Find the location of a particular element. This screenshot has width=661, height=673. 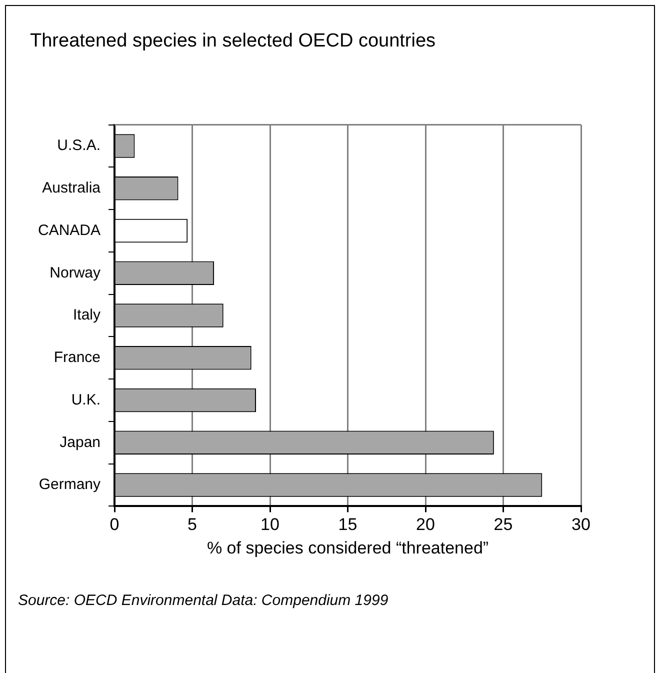

y-tick-label: France is located at coordinates (77, 357).